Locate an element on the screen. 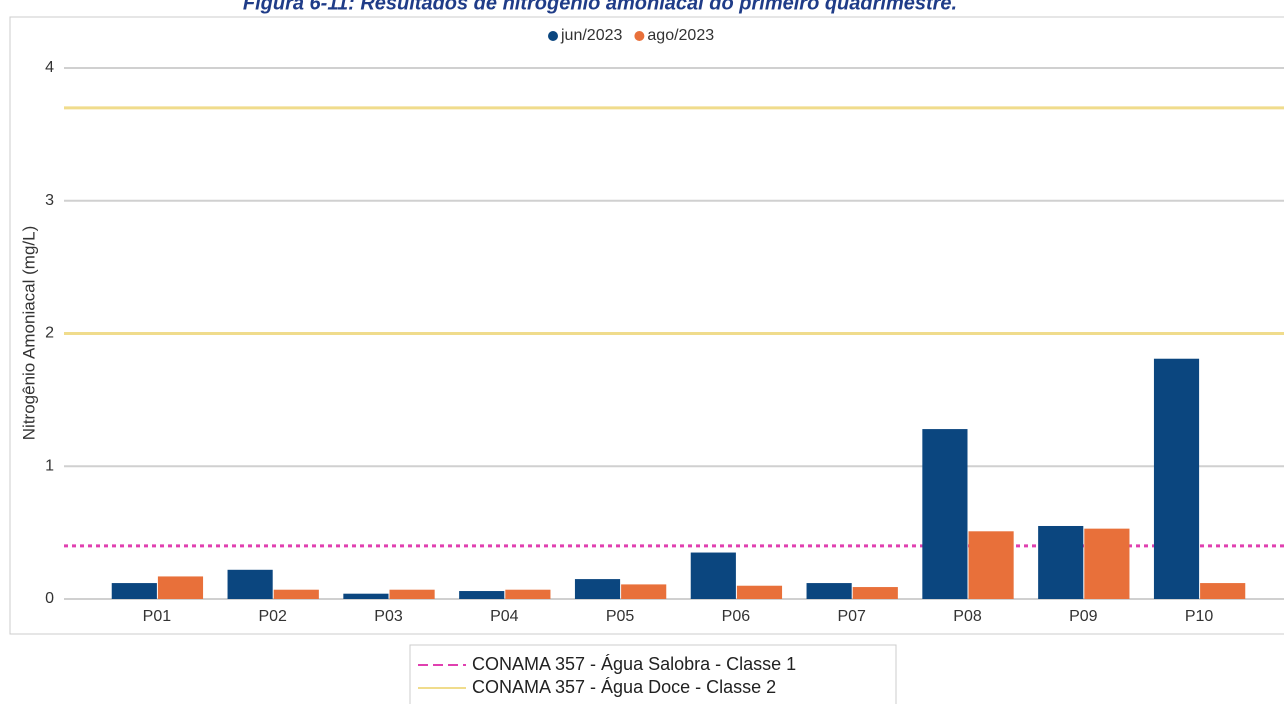 This screenshot has width=1284, height=709. x-tick-label: P08 is located at coordinates (967, 616).